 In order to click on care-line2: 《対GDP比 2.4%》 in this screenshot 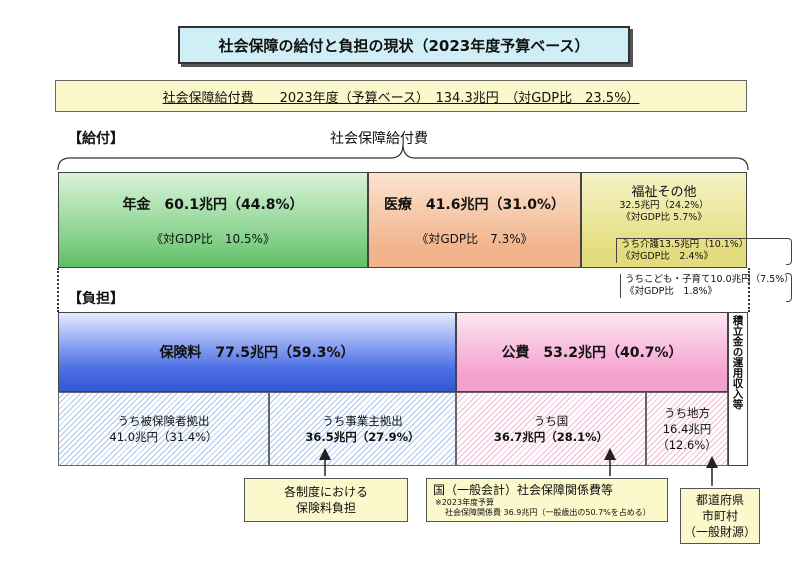, I will do `click(667, 256)`.